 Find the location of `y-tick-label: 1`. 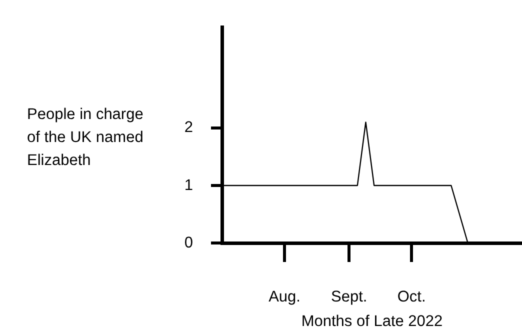

y-tick-label: 1 is located at coordinates (188, 185).